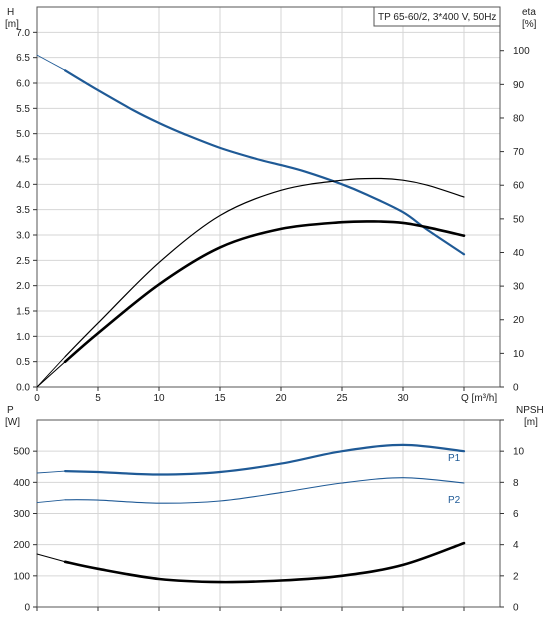  What do you see at coordinates (264, 562) in the screenshot?
I see `series-1-2-line` at bounding box center [264, 562].